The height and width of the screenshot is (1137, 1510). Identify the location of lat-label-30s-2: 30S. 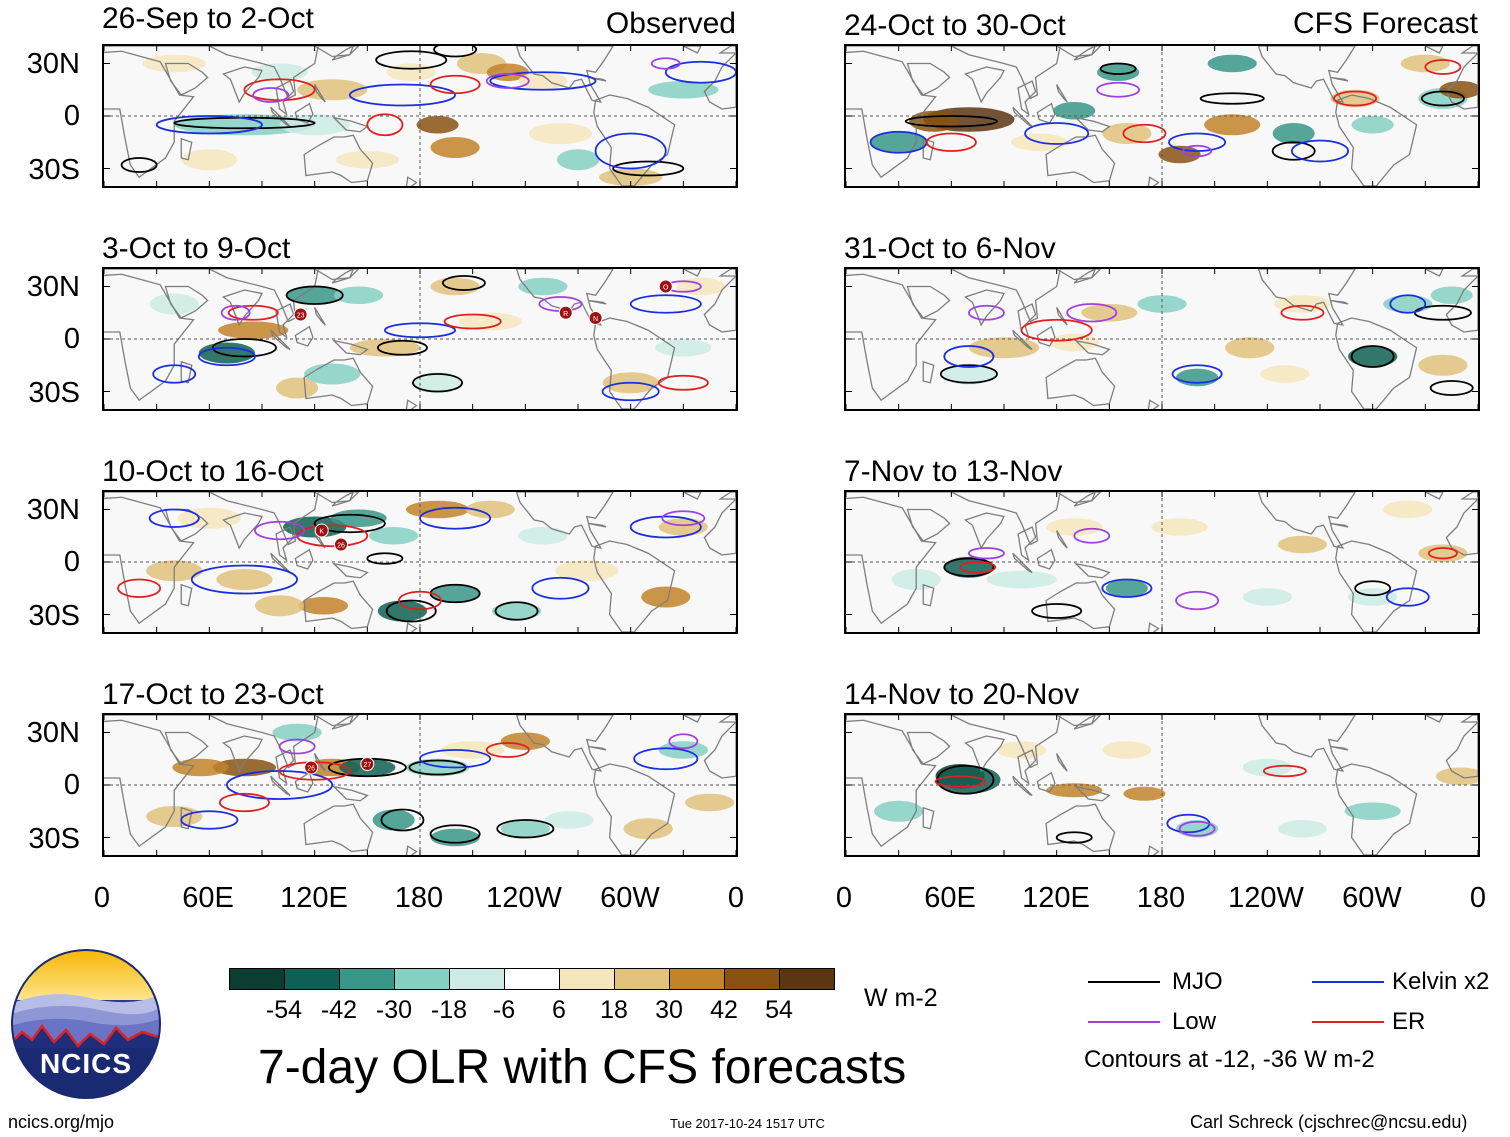
(54, 393).